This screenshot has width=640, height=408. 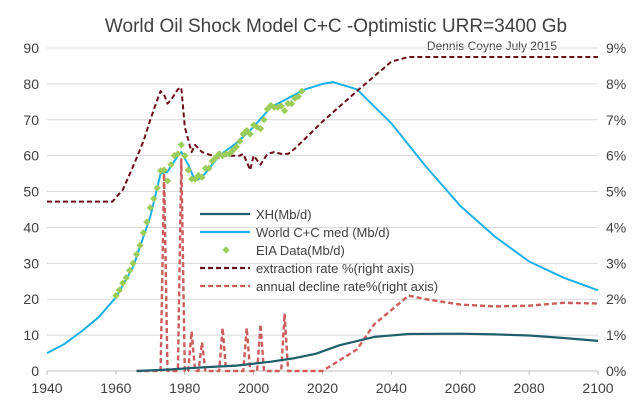 I want to click on y-left-tick-label: 50, so click(x=31, y=192).